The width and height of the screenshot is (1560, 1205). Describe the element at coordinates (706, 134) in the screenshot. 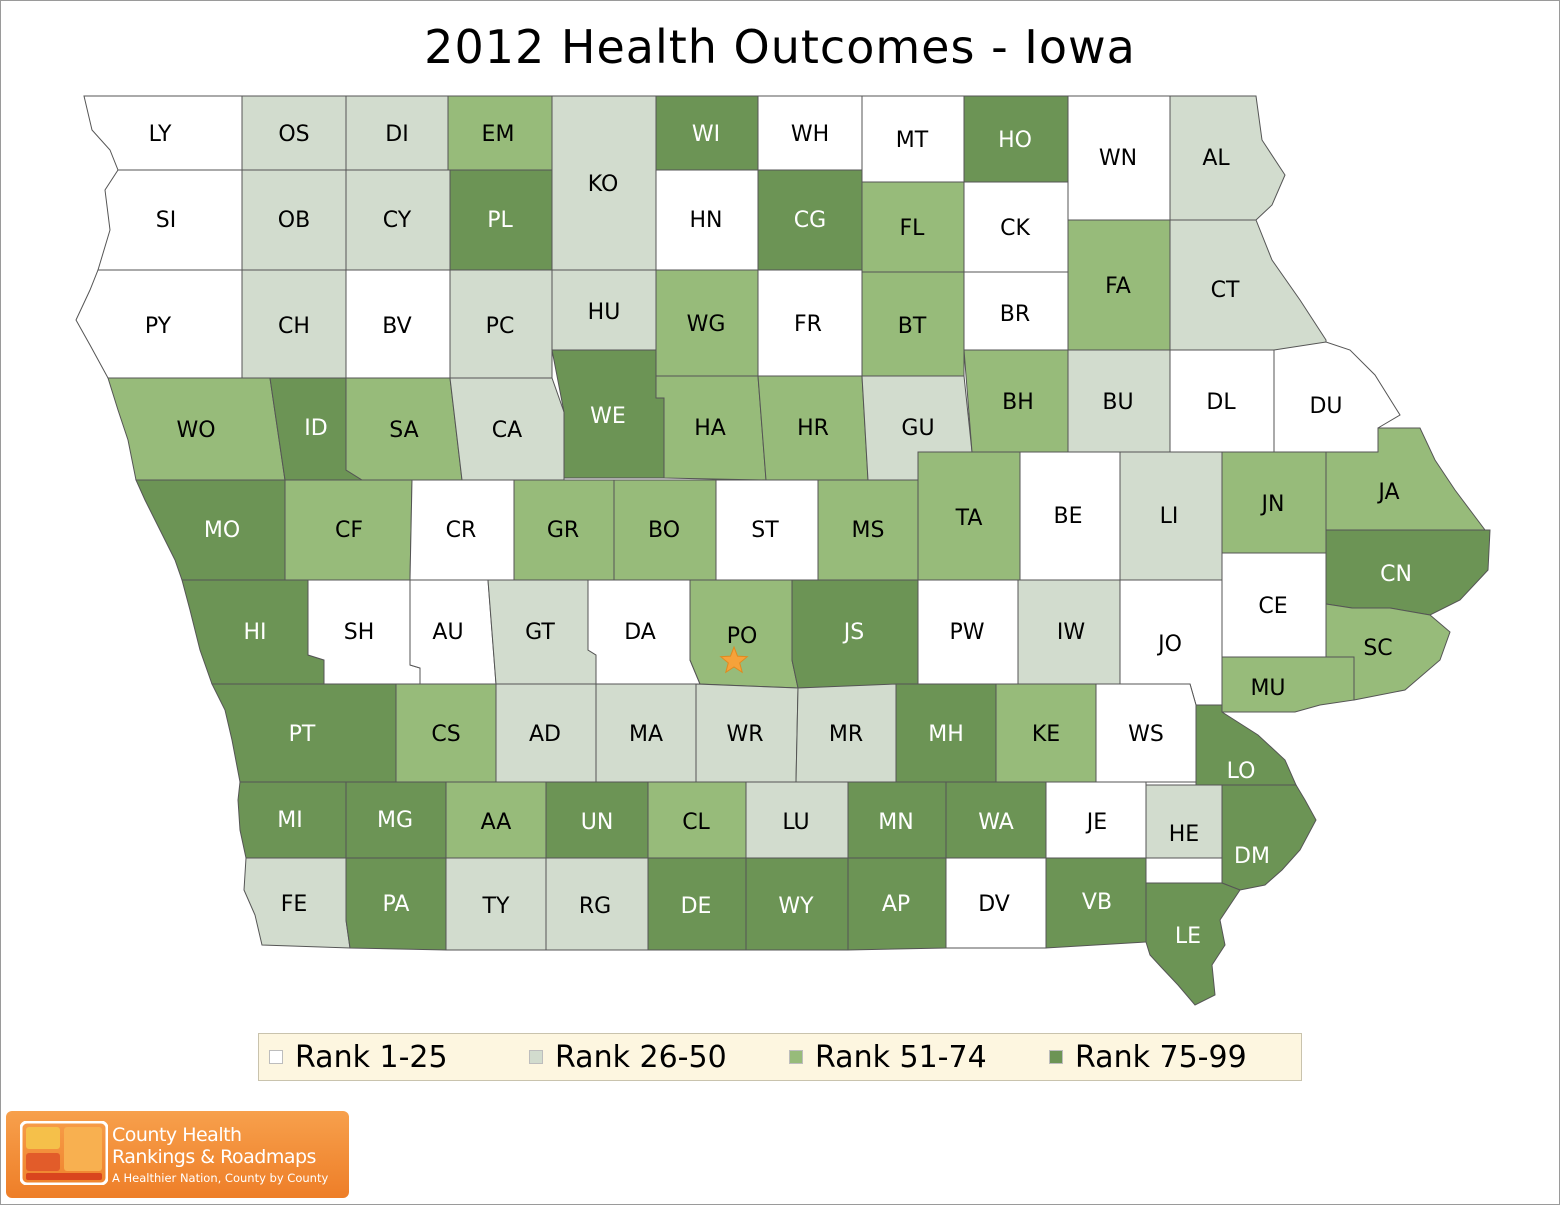

I see `county-label: WI` at that location.